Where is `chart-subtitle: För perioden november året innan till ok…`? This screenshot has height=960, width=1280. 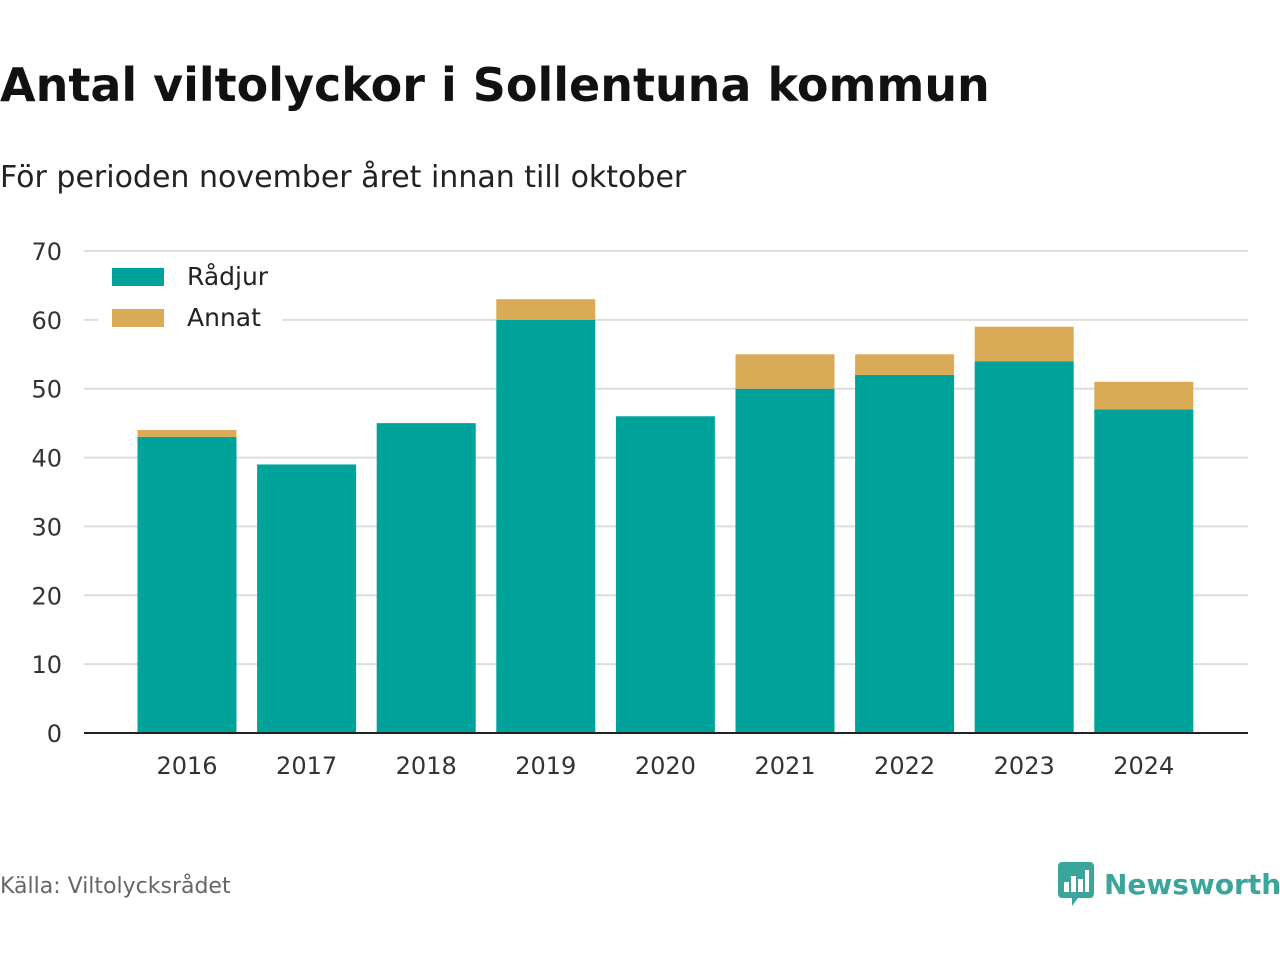
chart-subtitle: För perioden november året innan till ok… is located at coordinates (343, 177).